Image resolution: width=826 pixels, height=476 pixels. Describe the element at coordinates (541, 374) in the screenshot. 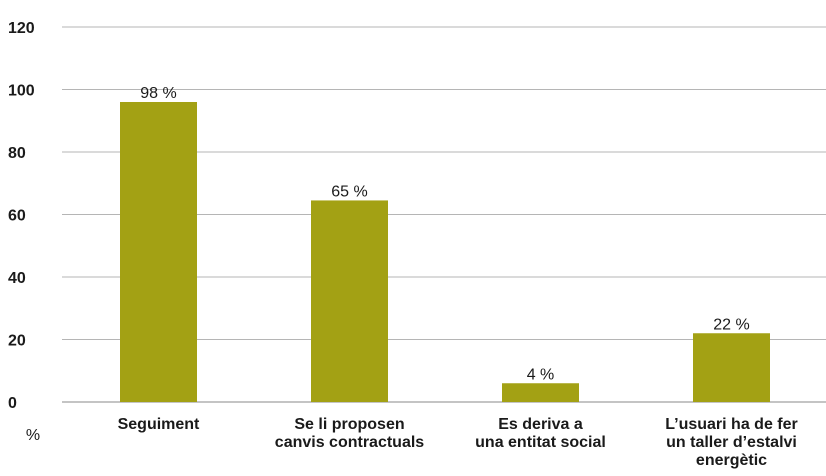

I see `bar-data-label: 4 %` at that location.